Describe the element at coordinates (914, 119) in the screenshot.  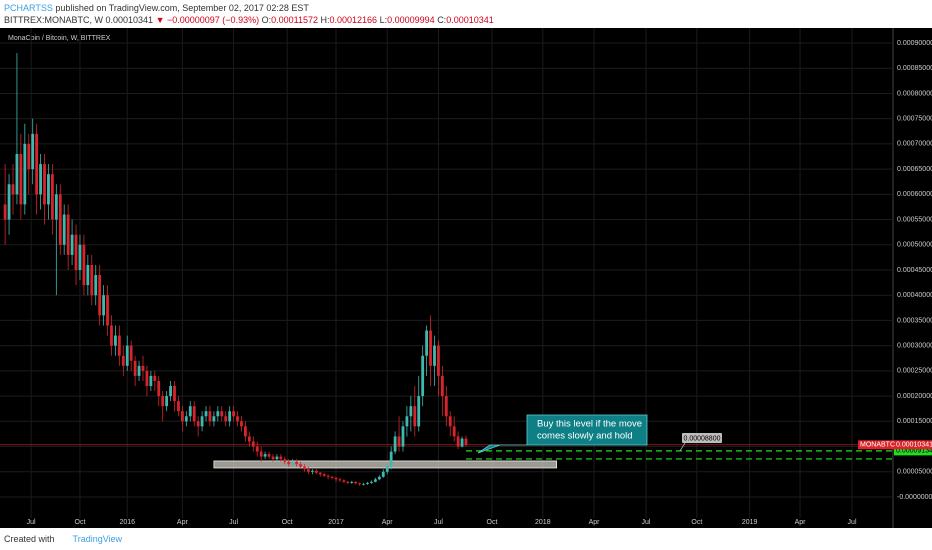
I see `y-tick-label: 0.00075000` at that location.